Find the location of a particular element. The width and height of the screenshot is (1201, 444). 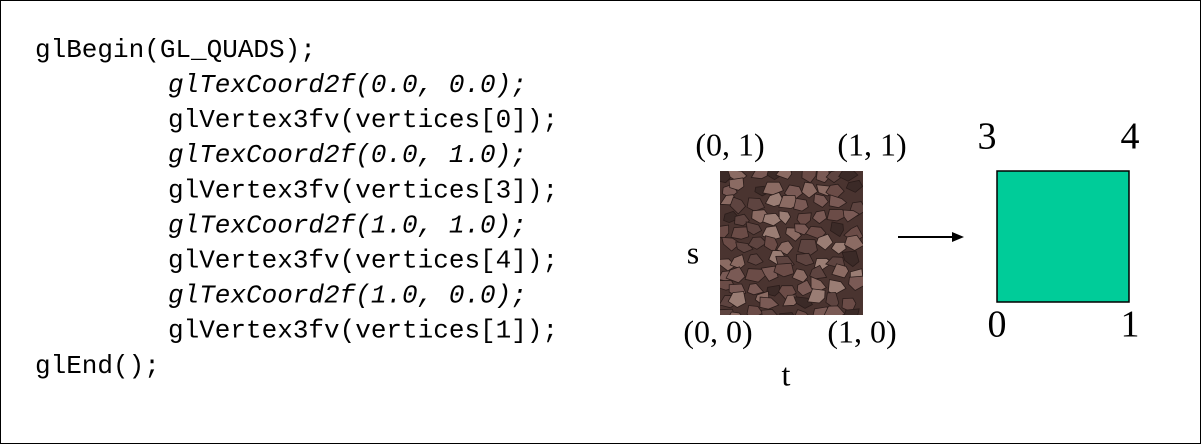

code-line: glVertex3fv(vertices[0]); is located at coordinates (363, 120).